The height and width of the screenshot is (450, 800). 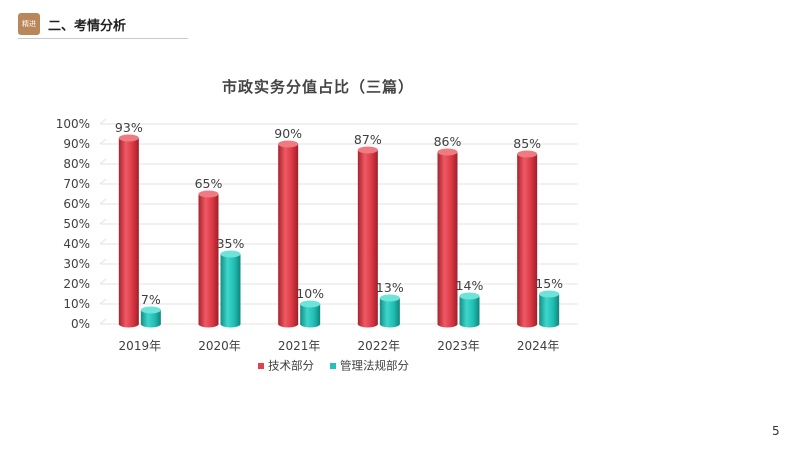 I want to click on y-tick-label: 20%, so click(x=76, y=284).